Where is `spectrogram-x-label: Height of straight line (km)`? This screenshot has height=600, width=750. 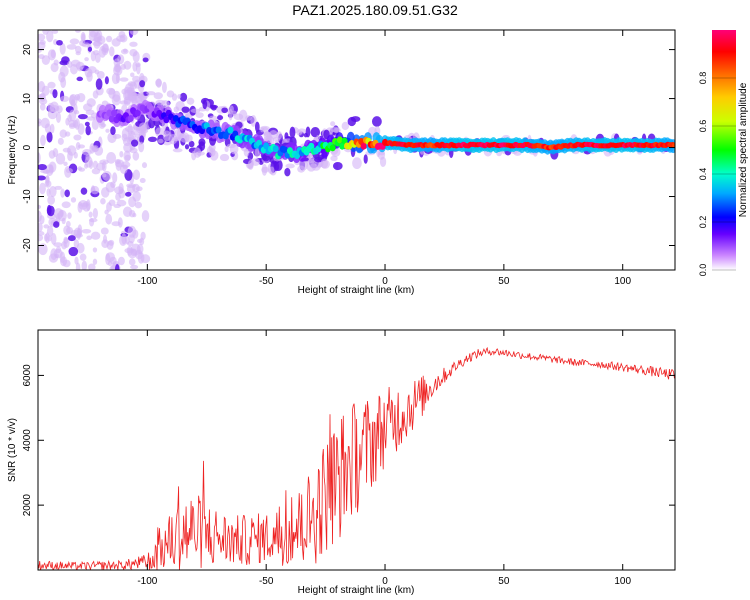 spectrogram-x-label: Height of straight line (km) is located at coordinates (356, 290).